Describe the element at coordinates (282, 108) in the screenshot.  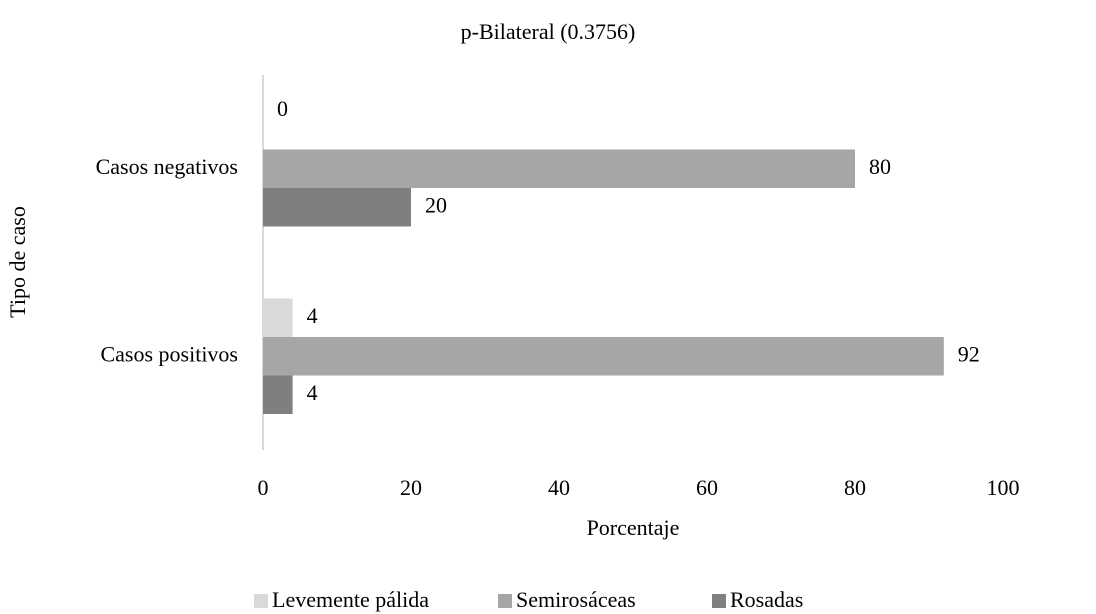
I see `data-label: 0` at that location.